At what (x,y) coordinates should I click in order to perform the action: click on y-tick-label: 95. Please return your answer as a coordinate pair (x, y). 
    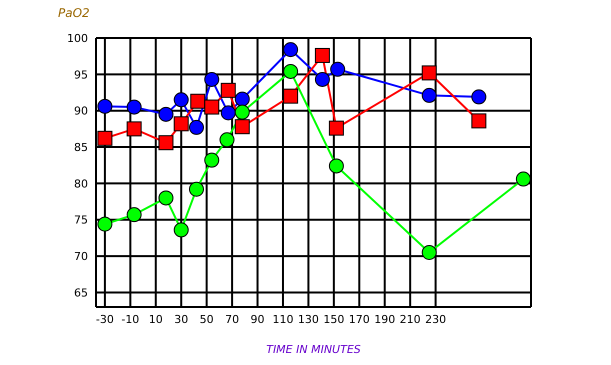
    Looking at the image, I should click on (81, 75).